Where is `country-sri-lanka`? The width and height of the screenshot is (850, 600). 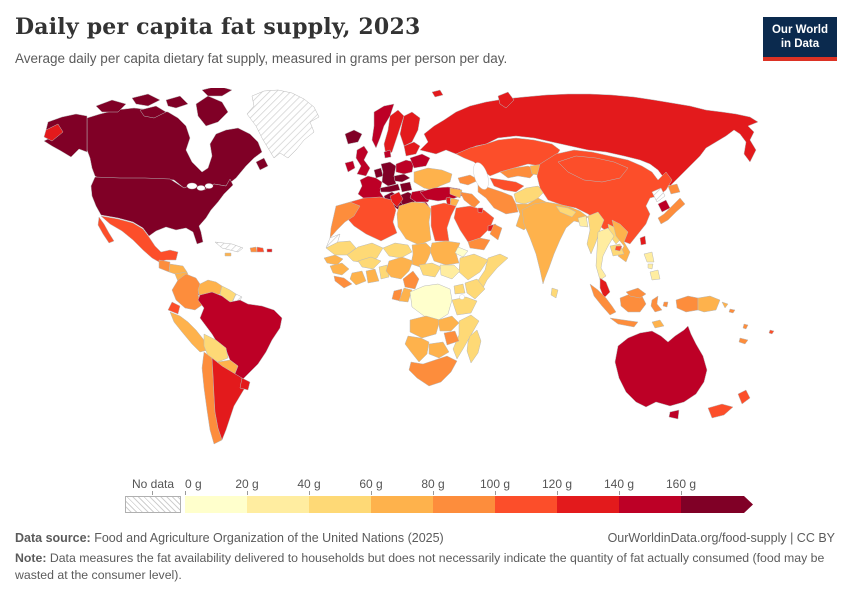
country-sri-lanka is located at coordinates (554, 293).